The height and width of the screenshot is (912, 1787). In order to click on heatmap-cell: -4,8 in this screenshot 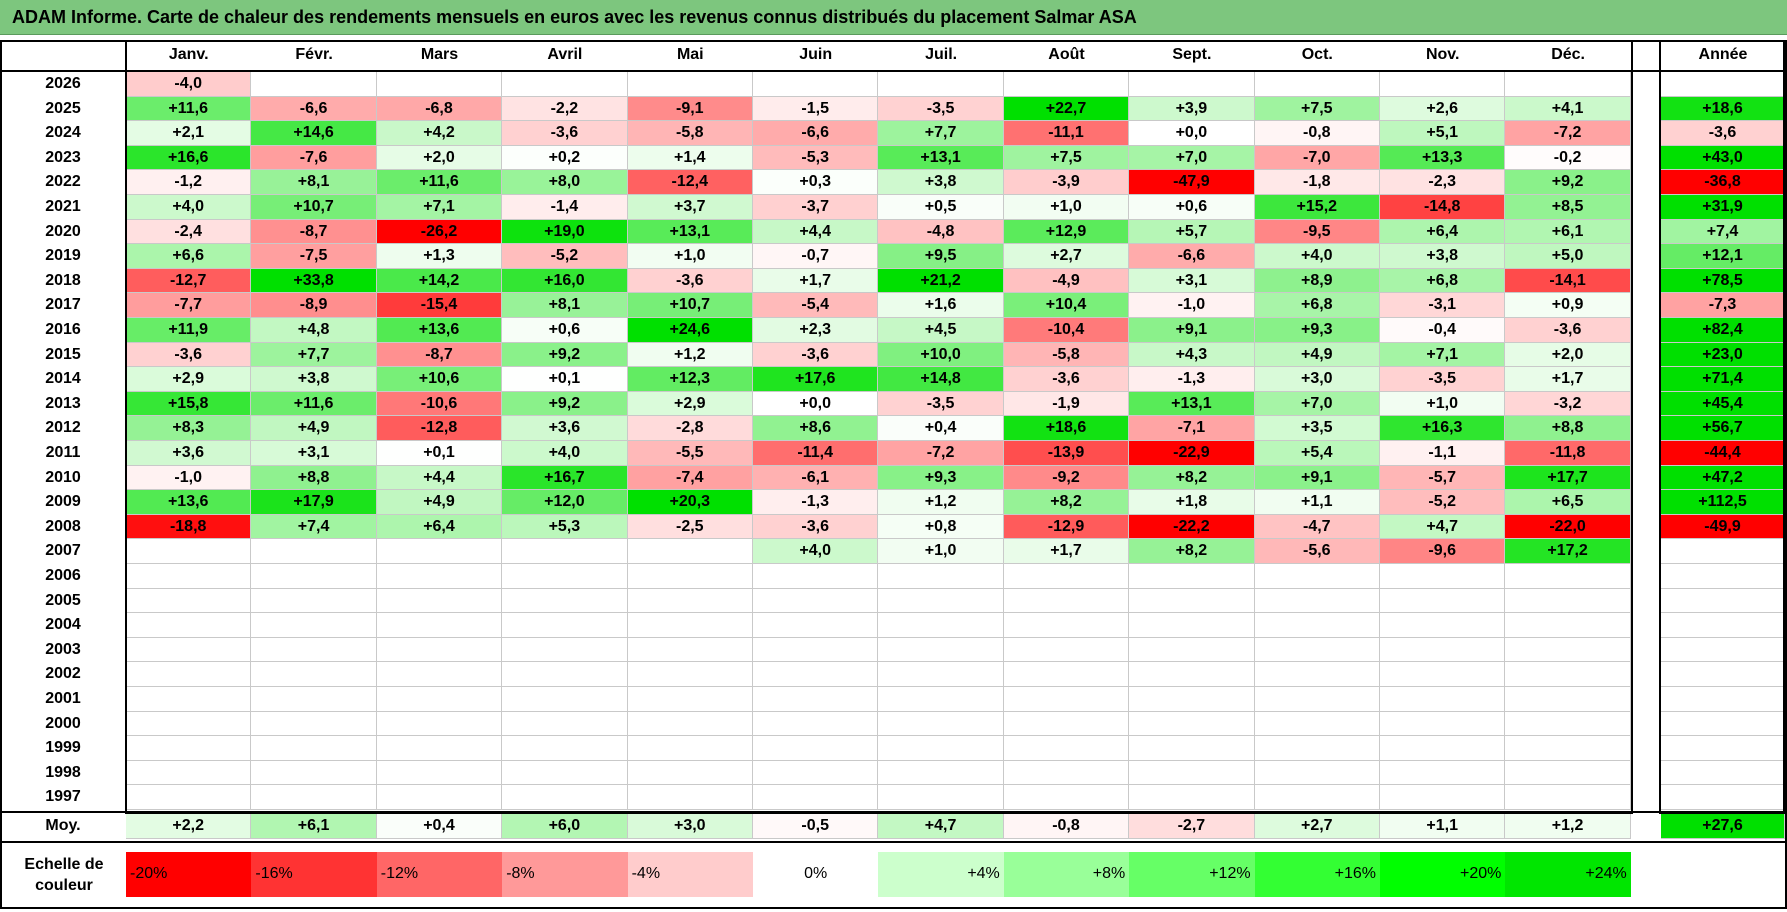, I will do `click(941, 232)`.